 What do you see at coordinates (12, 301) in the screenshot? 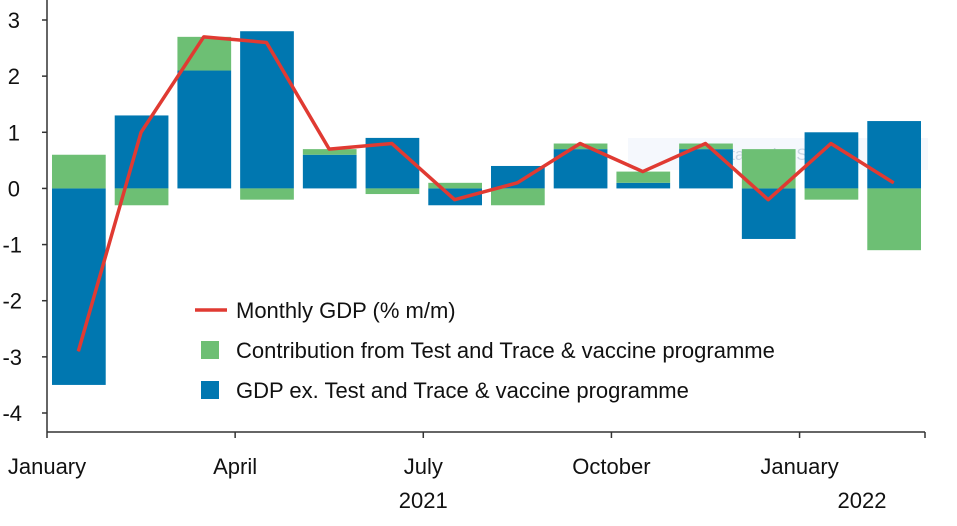
I see `y-tick-label: -2` at bounding box center [12, 301].